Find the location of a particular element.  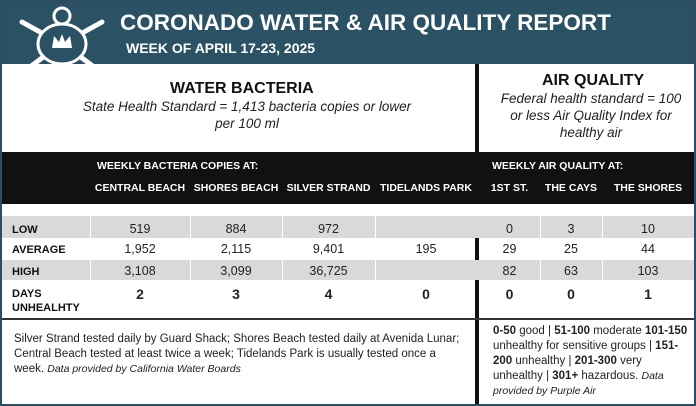

footer-rule is located at coordinates (348, 319).